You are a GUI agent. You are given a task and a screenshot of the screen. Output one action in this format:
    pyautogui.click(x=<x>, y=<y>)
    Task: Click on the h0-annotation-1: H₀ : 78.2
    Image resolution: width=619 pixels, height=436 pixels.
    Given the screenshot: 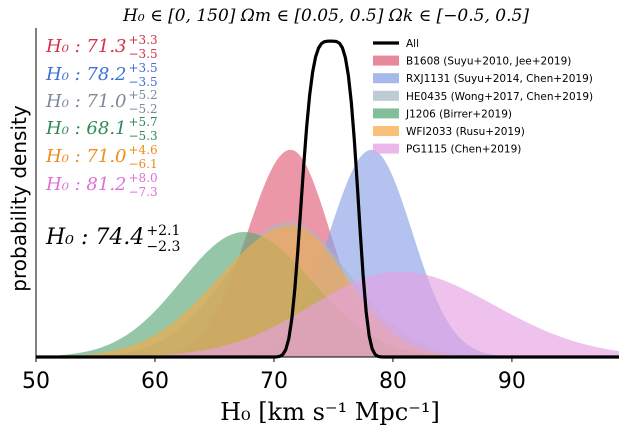 What is the action you would take?
    pyautogui.click(x=86, y=74)
    